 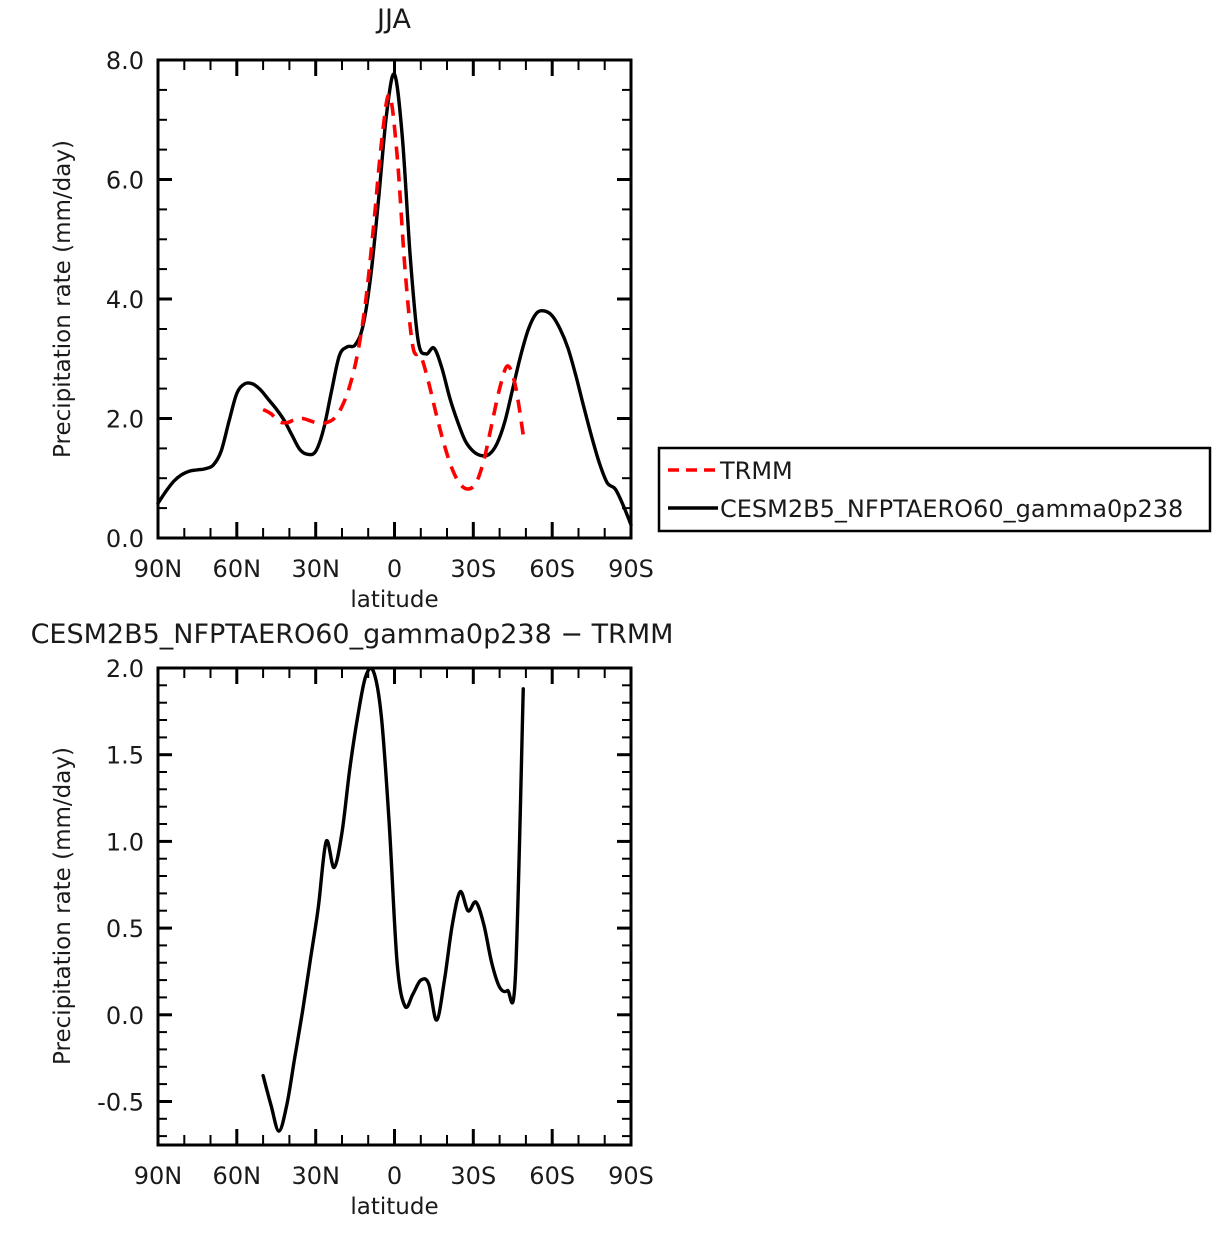 I want to click on bottom-ytick-2: 2.0, so click(x=125, y=669).